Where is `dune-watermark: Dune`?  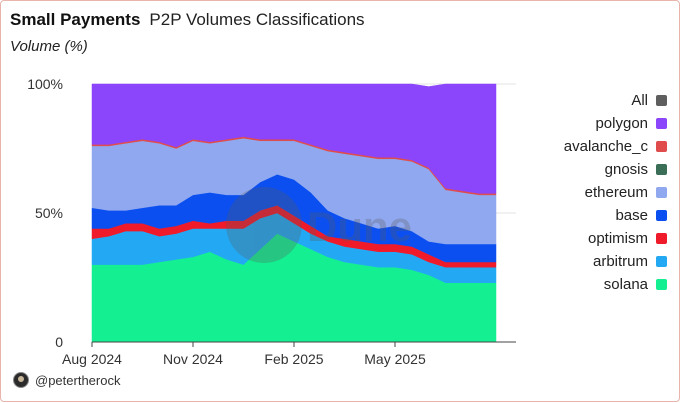 dune-watermark: Dune is located at coordinates (319, 225).